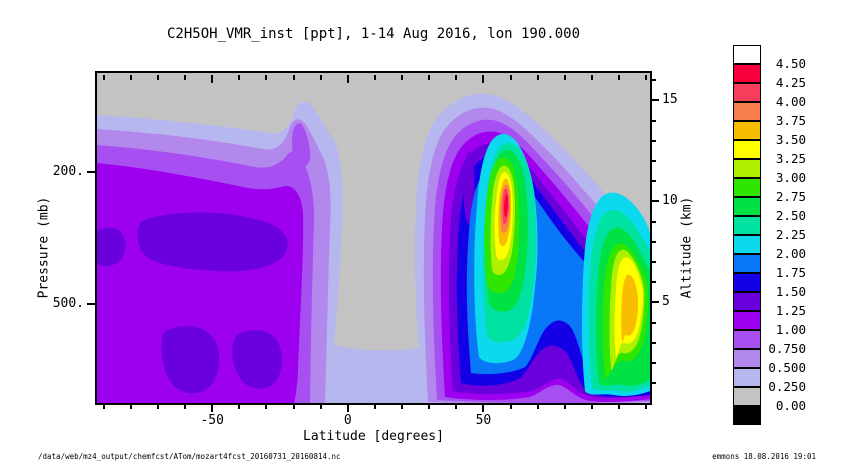  I want to click on colorbar-label: 0.00, so click(790, 405).